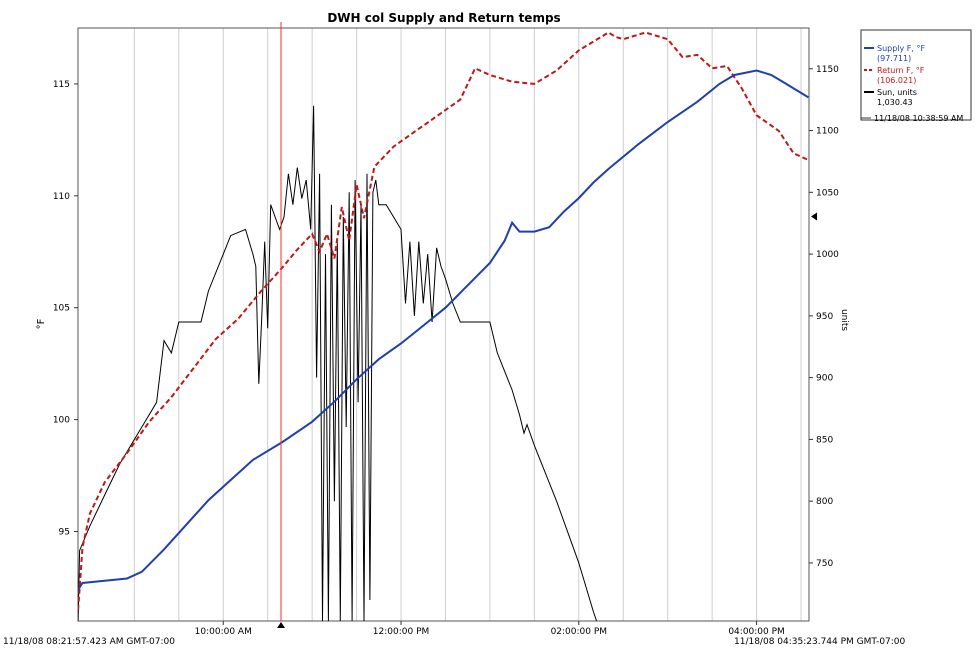  Describe the element at coordinates (61, 197) in the screenshot. I see `left-tick-label: 110` at that location.